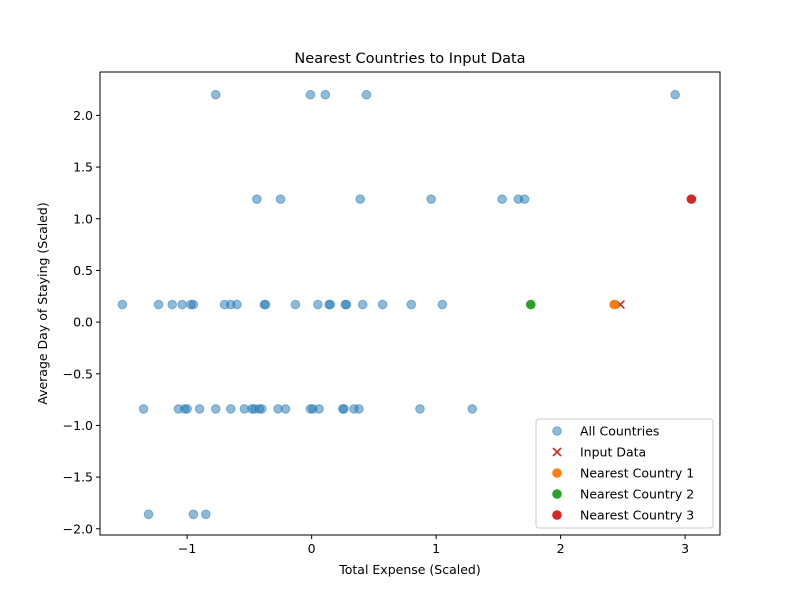 The height and width of the screenshot is (600, 800). Describe the element at coordinates (637, 515) in the screenshot. I see `legend-label: Nearest Country 3` at that location.